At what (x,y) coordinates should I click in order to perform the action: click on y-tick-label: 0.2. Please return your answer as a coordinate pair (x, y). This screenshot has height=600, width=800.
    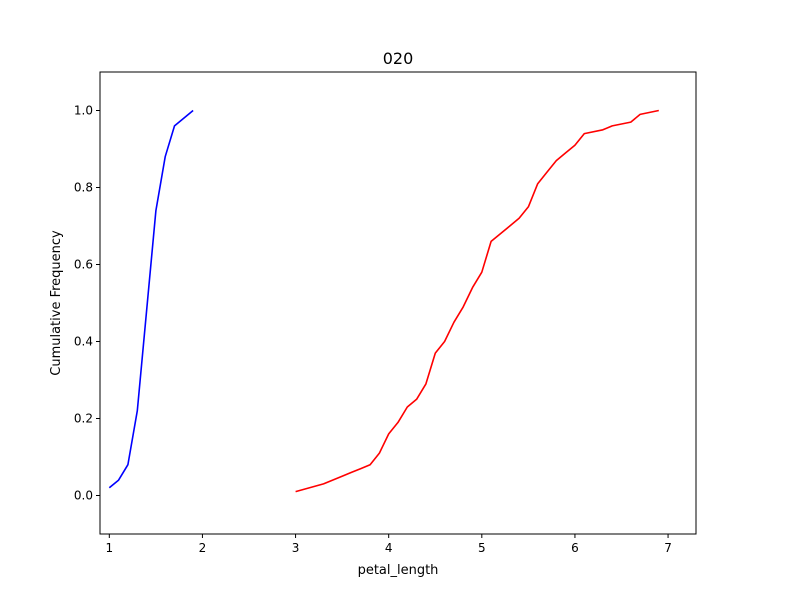
    Looking at the image, I should click on (83, 419).